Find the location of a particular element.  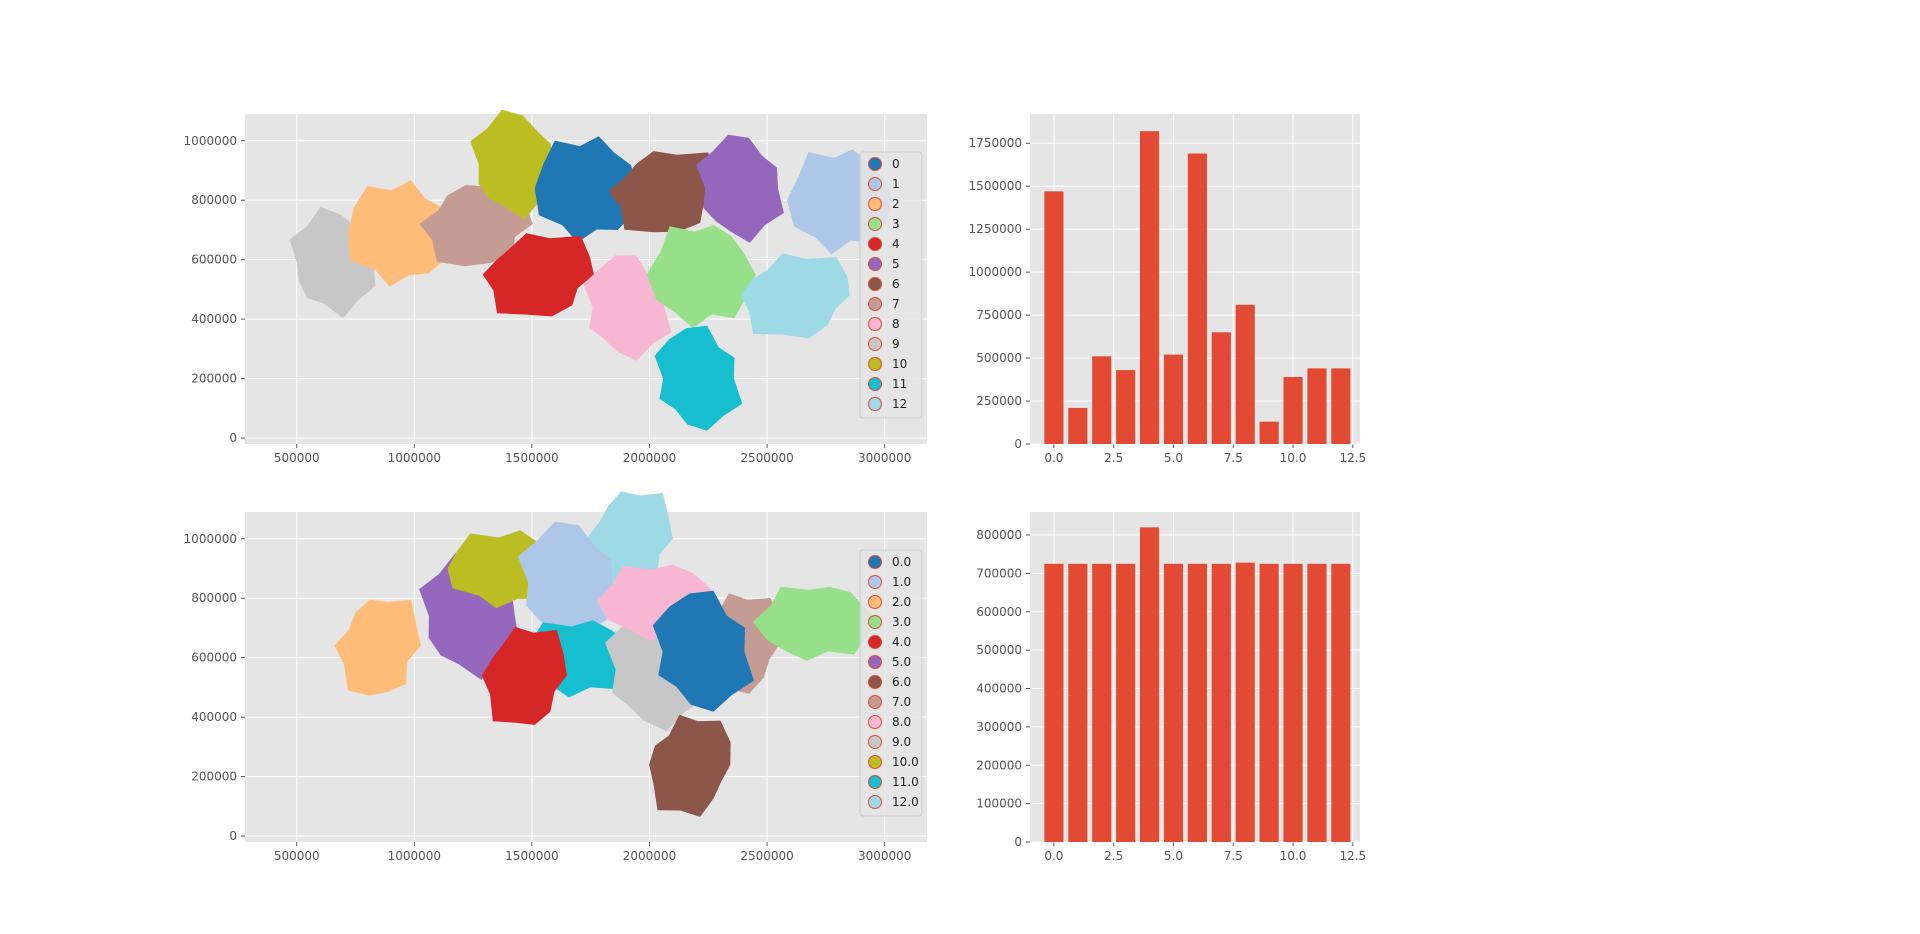

cluster-region-1.0 is located at coordinates (568, 584).